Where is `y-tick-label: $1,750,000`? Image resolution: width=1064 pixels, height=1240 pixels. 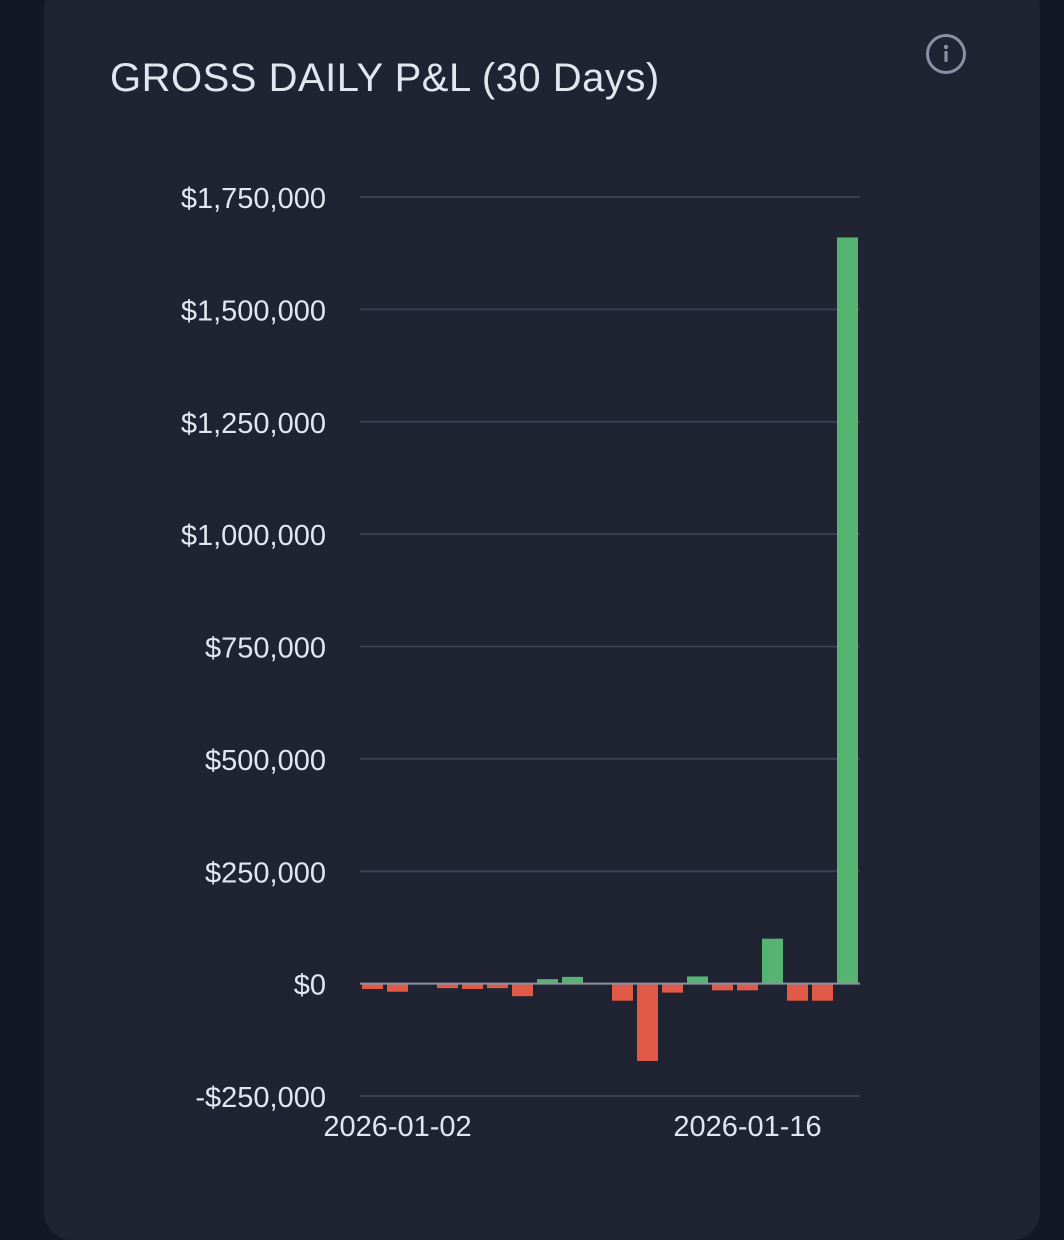 y-tick-label: $1,750,000 is located at coordinates (253, 199).